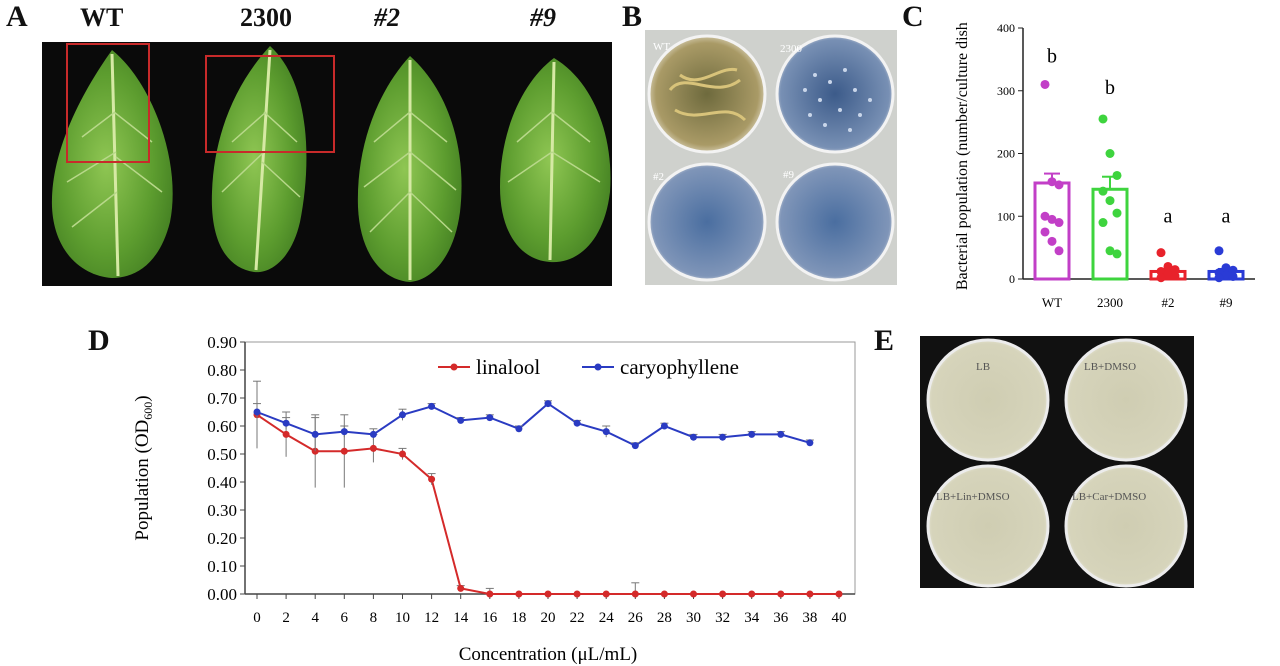 The height and width of the screenshot is (666, 1280). I want to click on x-tick-label: 16, so click(490, 618).